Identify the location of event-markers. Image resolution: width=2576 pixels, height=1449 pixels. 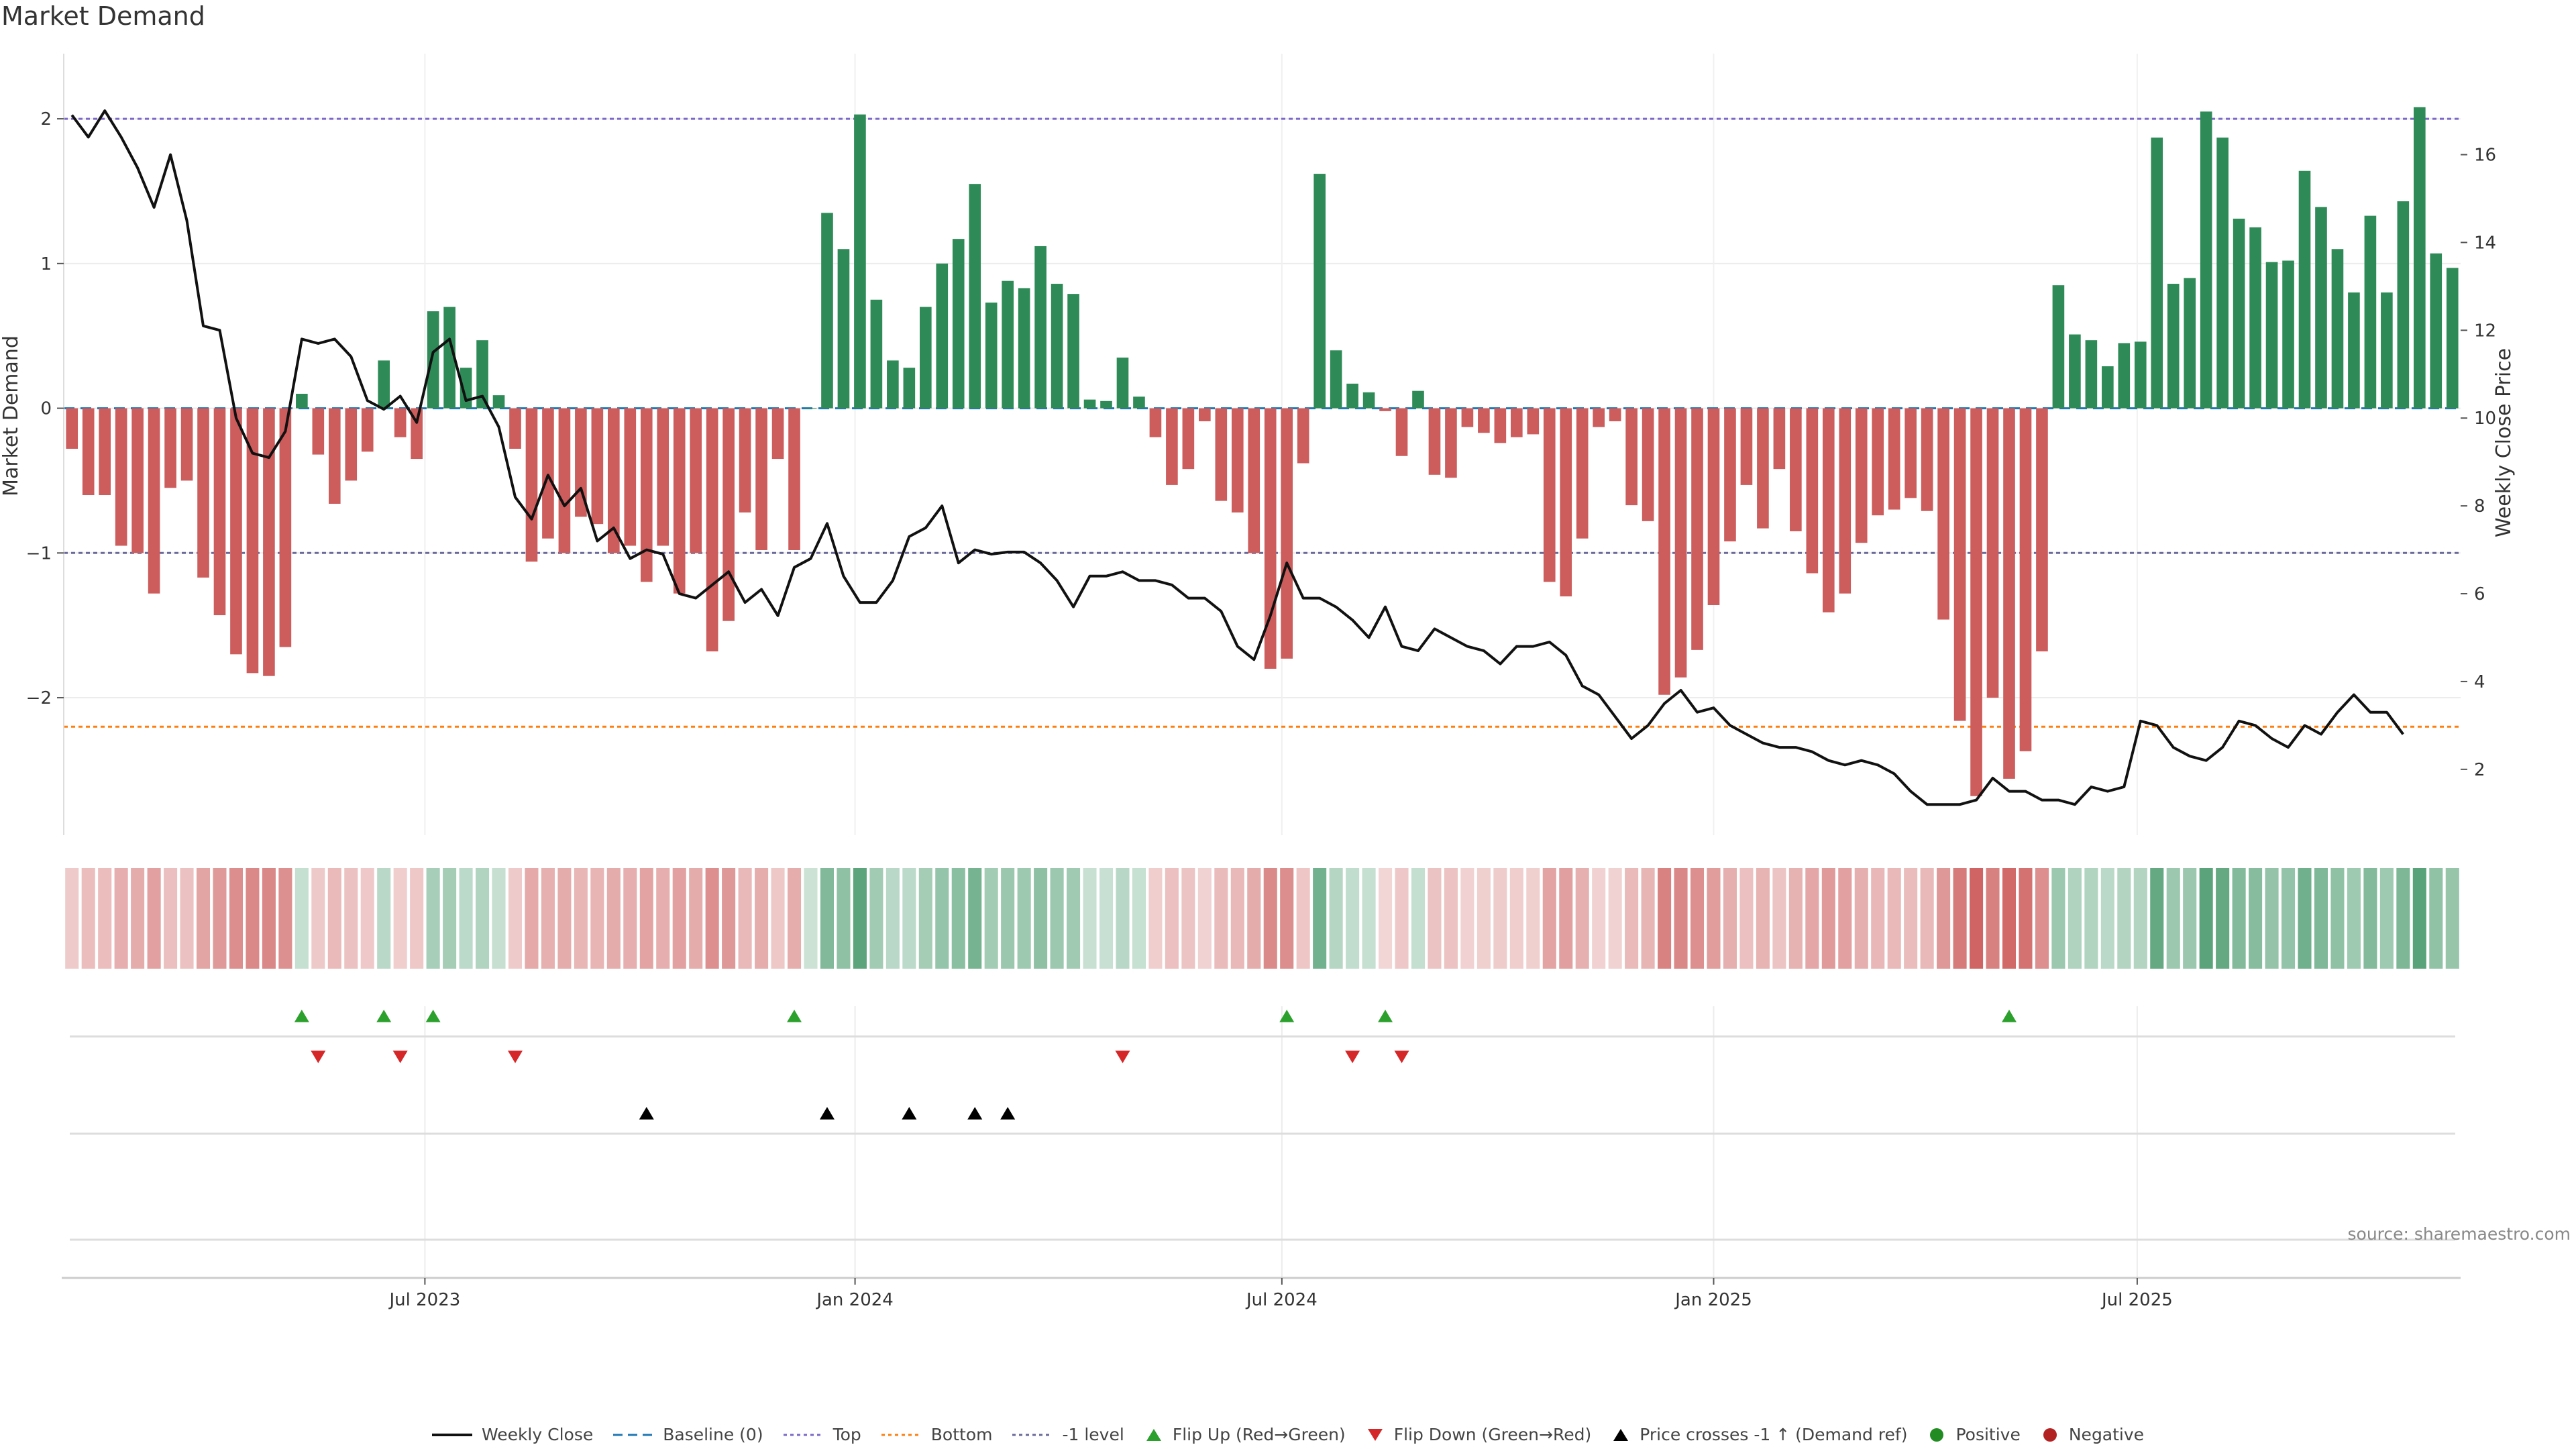
(1262, 1125).